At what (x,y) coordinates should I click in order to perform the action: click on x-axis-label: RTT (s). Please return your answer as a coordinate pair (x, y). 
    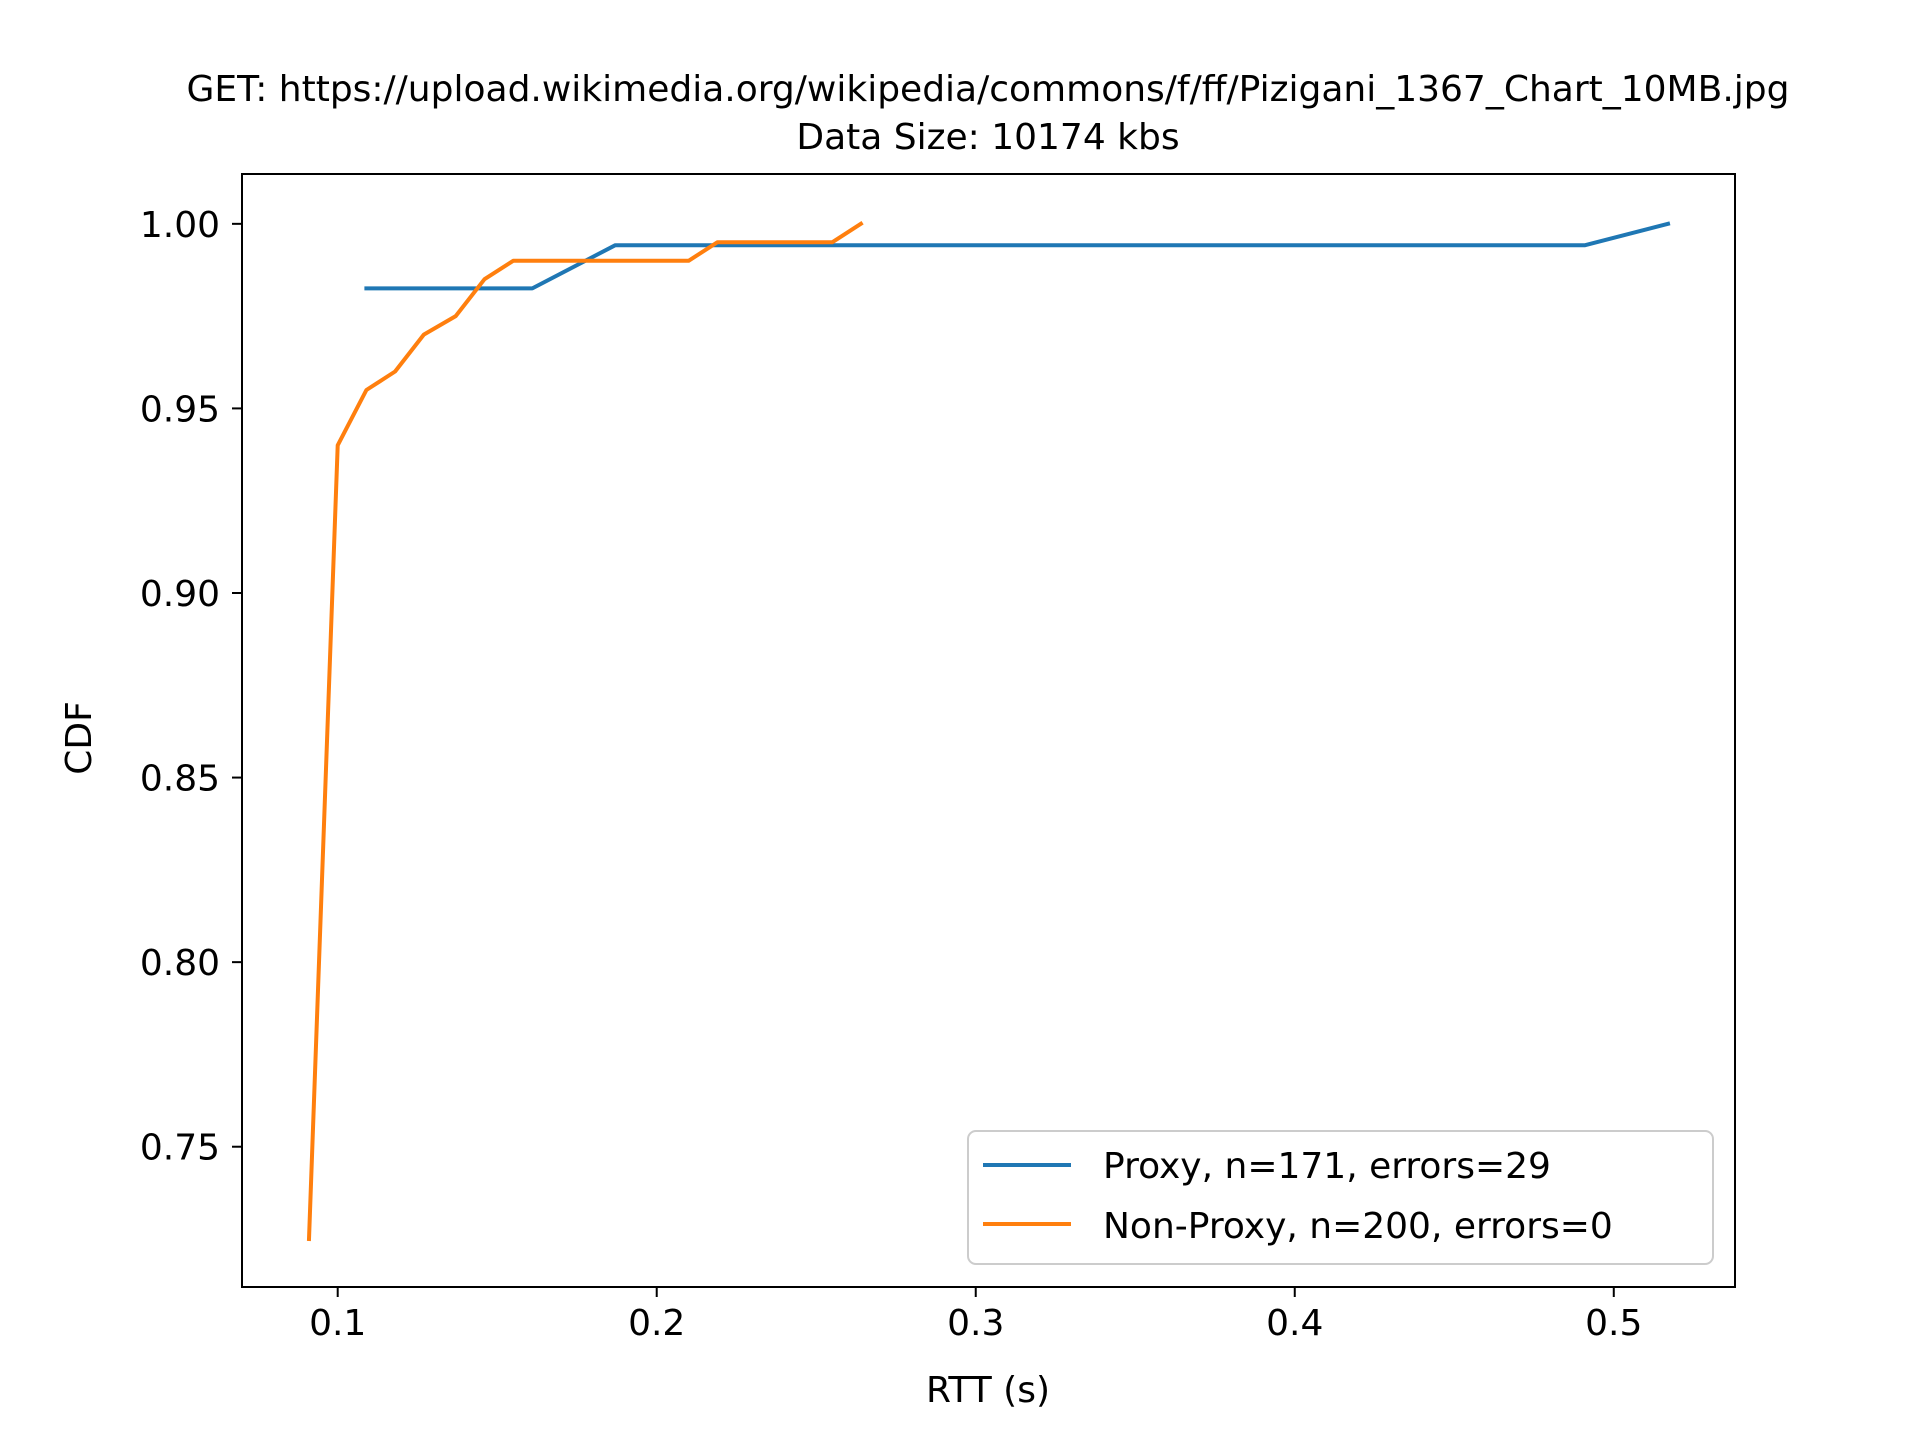
    Looking at the image, I should click on (988, 1390).